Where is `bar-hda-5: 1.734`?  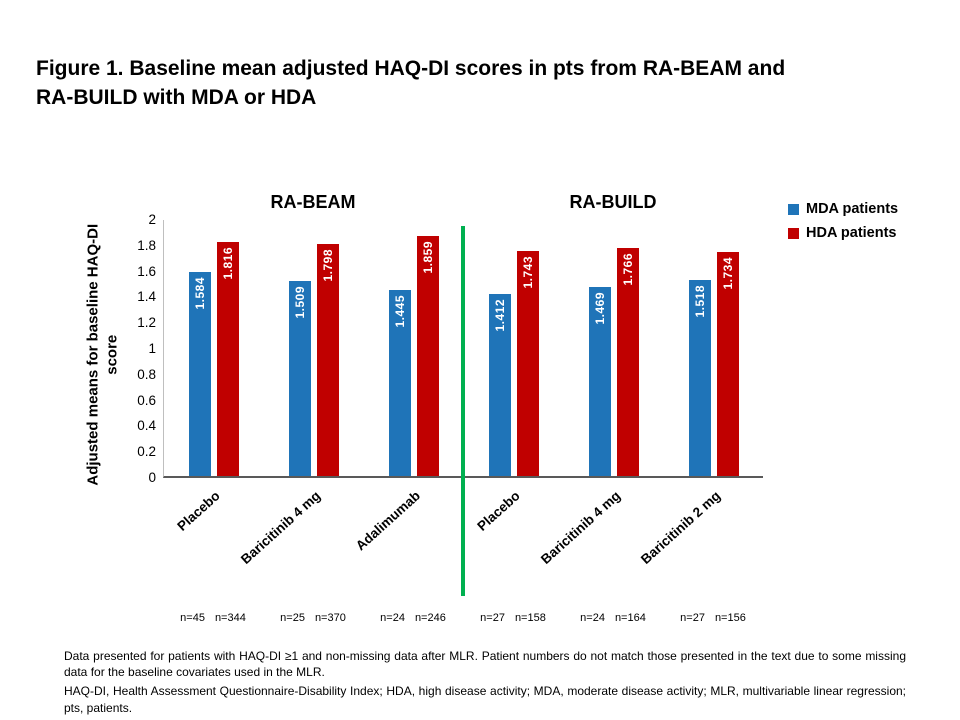 bar-hda-5: 1.734 is located at coordinates (728, 364).